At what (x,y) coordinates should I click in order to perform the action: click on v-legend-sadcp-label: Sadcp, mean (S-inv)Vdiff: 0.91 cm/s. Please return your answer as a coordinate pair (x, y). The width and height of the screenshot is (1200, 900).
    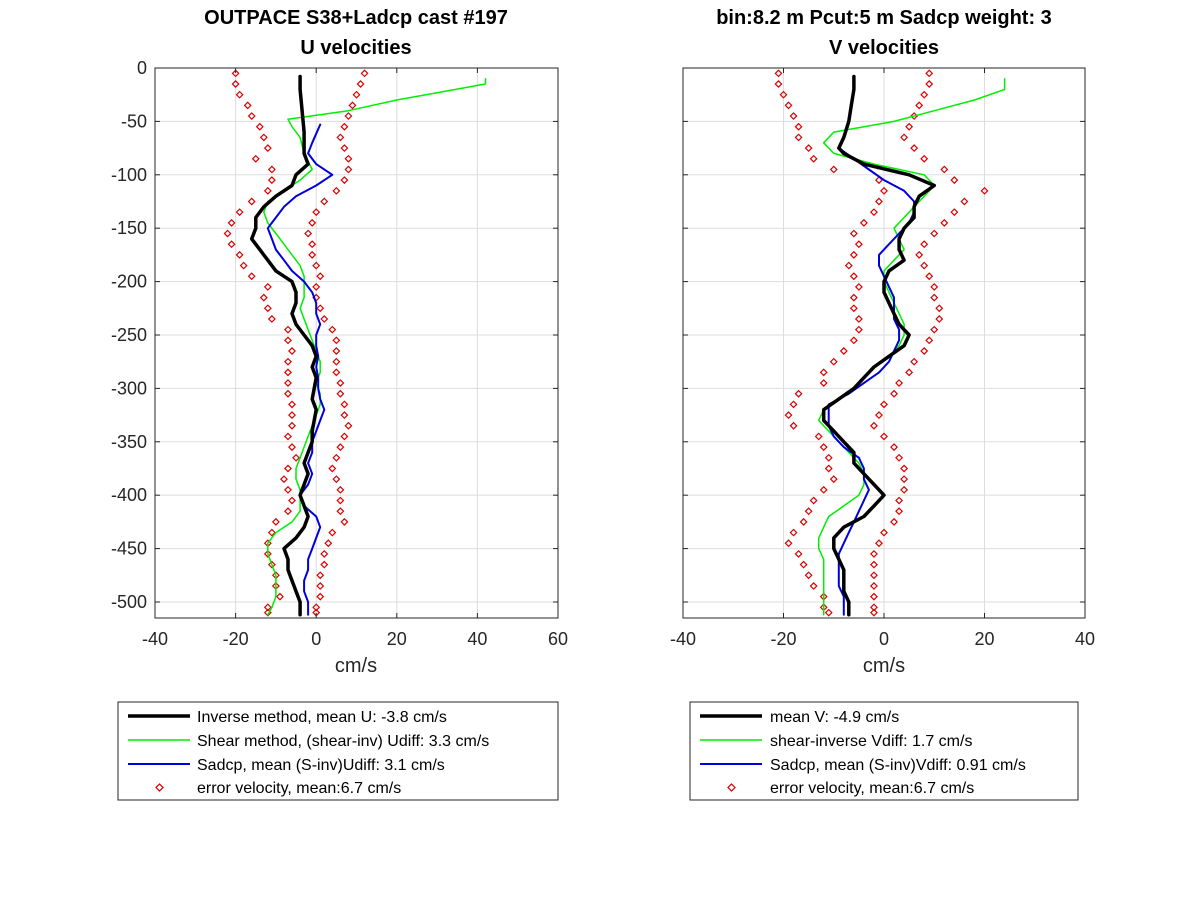
    Looking at the image, I should click on (898, 765).